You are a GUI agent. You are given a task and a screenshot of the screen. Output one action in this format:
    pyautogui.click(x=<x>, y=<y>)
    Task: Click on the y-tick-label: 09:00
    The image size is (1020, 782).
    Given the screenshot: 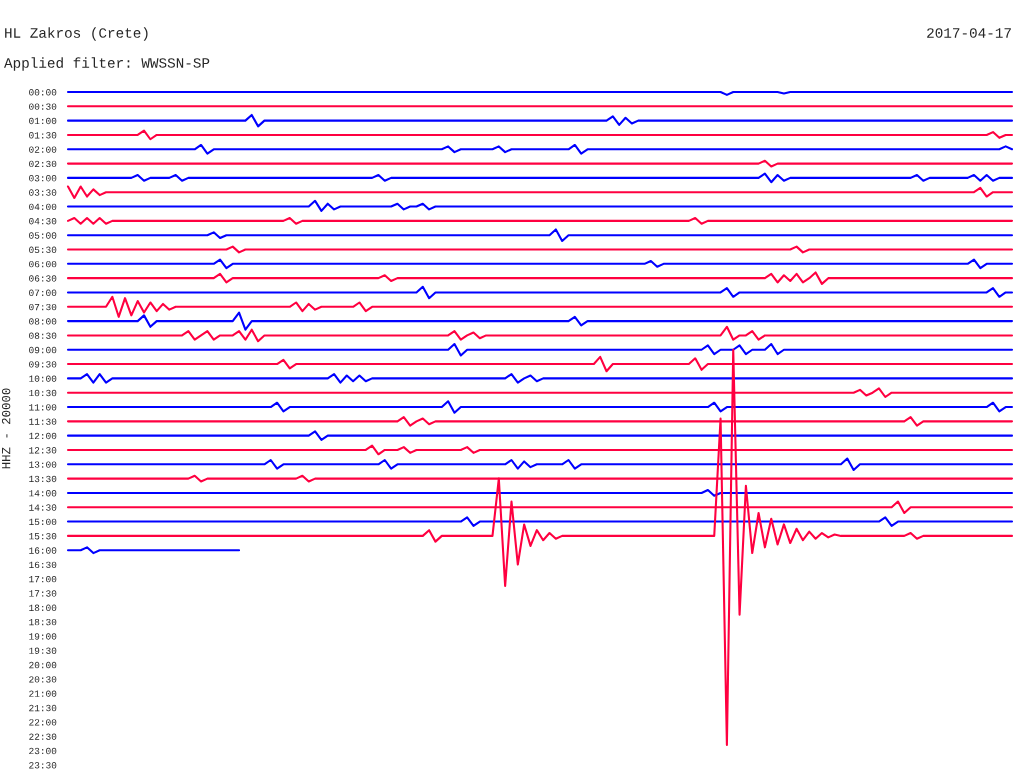 What is the action you would take?
    pyautogui.click(x=43, y=350)
    